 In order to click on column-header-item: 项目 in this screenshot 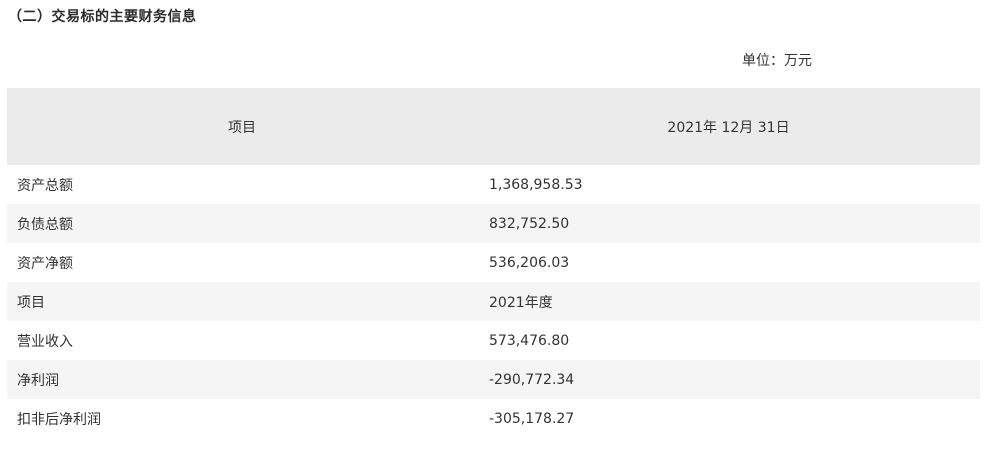, I will do `click(242, 126)`.